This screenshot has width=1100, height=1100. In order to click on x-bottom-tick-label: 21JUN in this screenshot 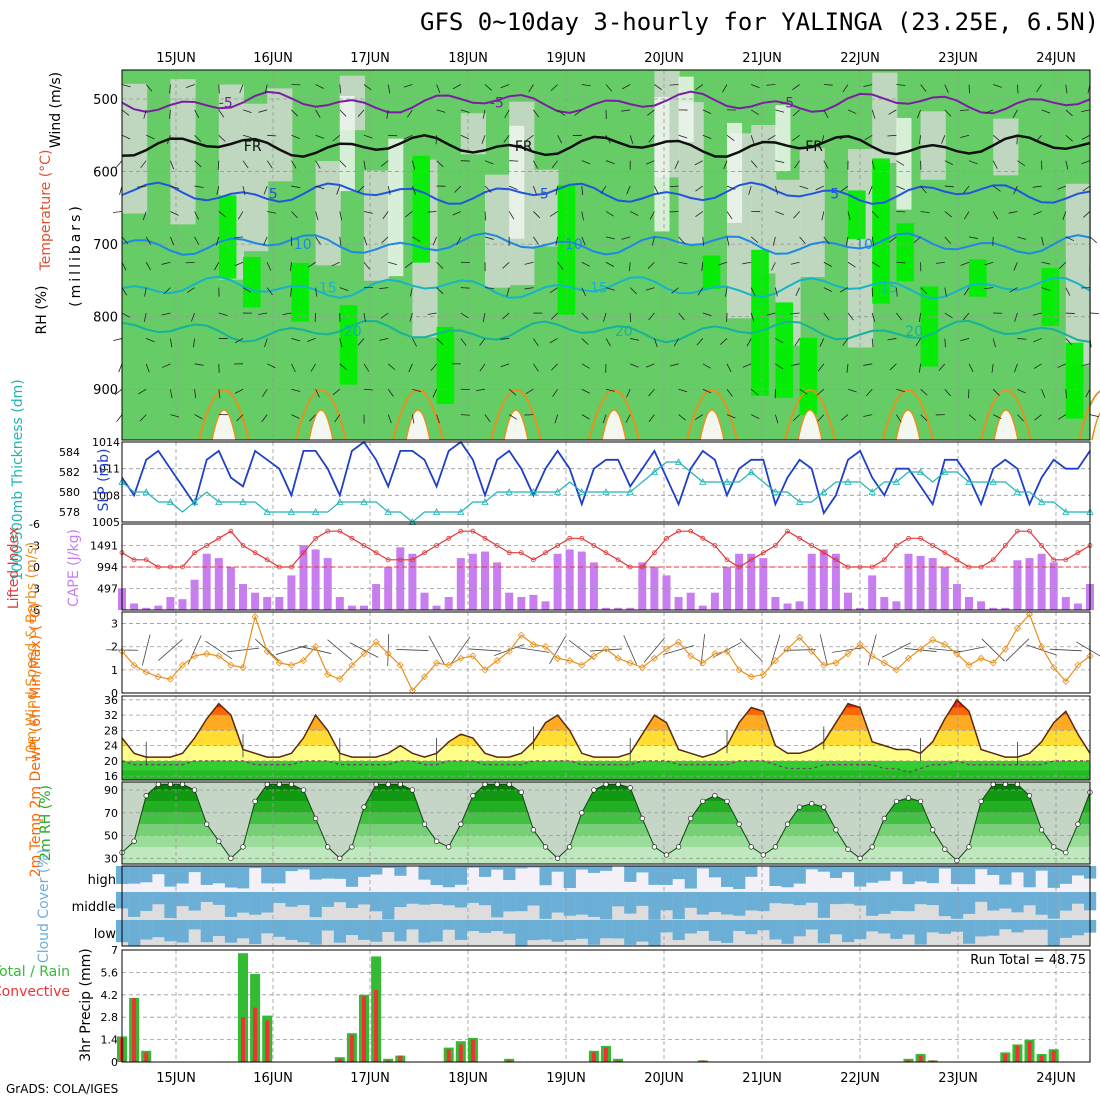, I will do `click(762, 1078)`.